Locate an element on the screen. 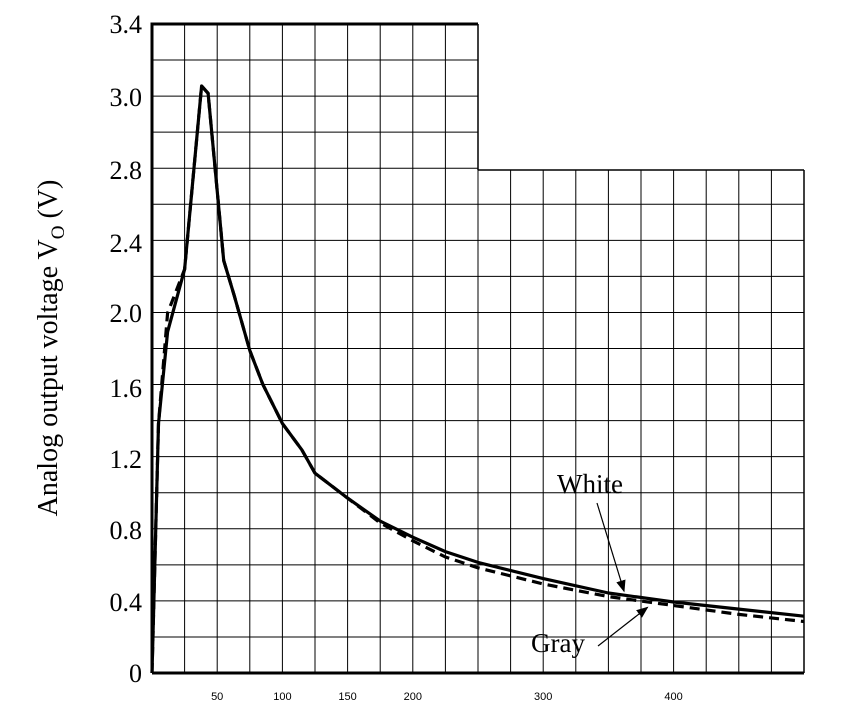 This screenshot has height=726, width=858. y-tick-label: 2.0 is located at coordinates (126, 313).